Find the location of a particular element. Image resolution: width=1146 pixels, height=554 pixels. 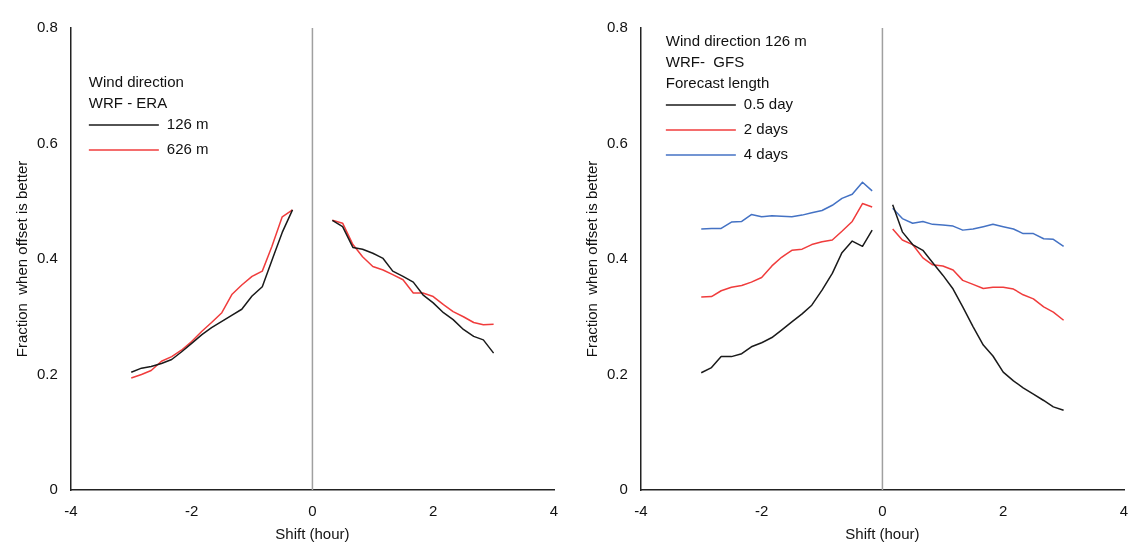

legend-title: Wind direction 126 m WRF- GFS Forecast length is located at coordinates (736, 62).